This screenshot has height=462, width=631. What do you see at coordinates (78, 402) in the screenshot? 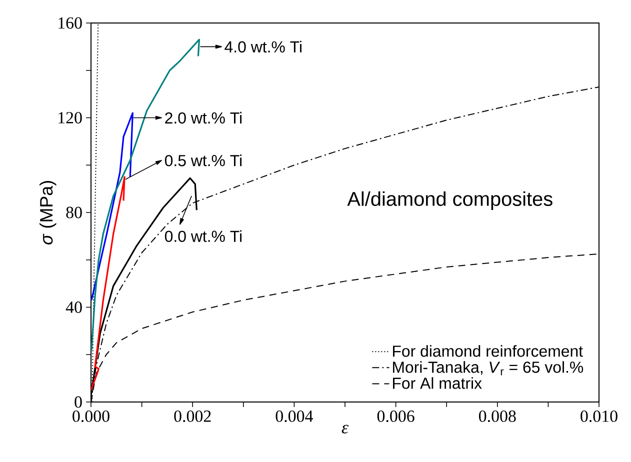
I see `y-tick-label: 0` at bounding box center [78, 402].